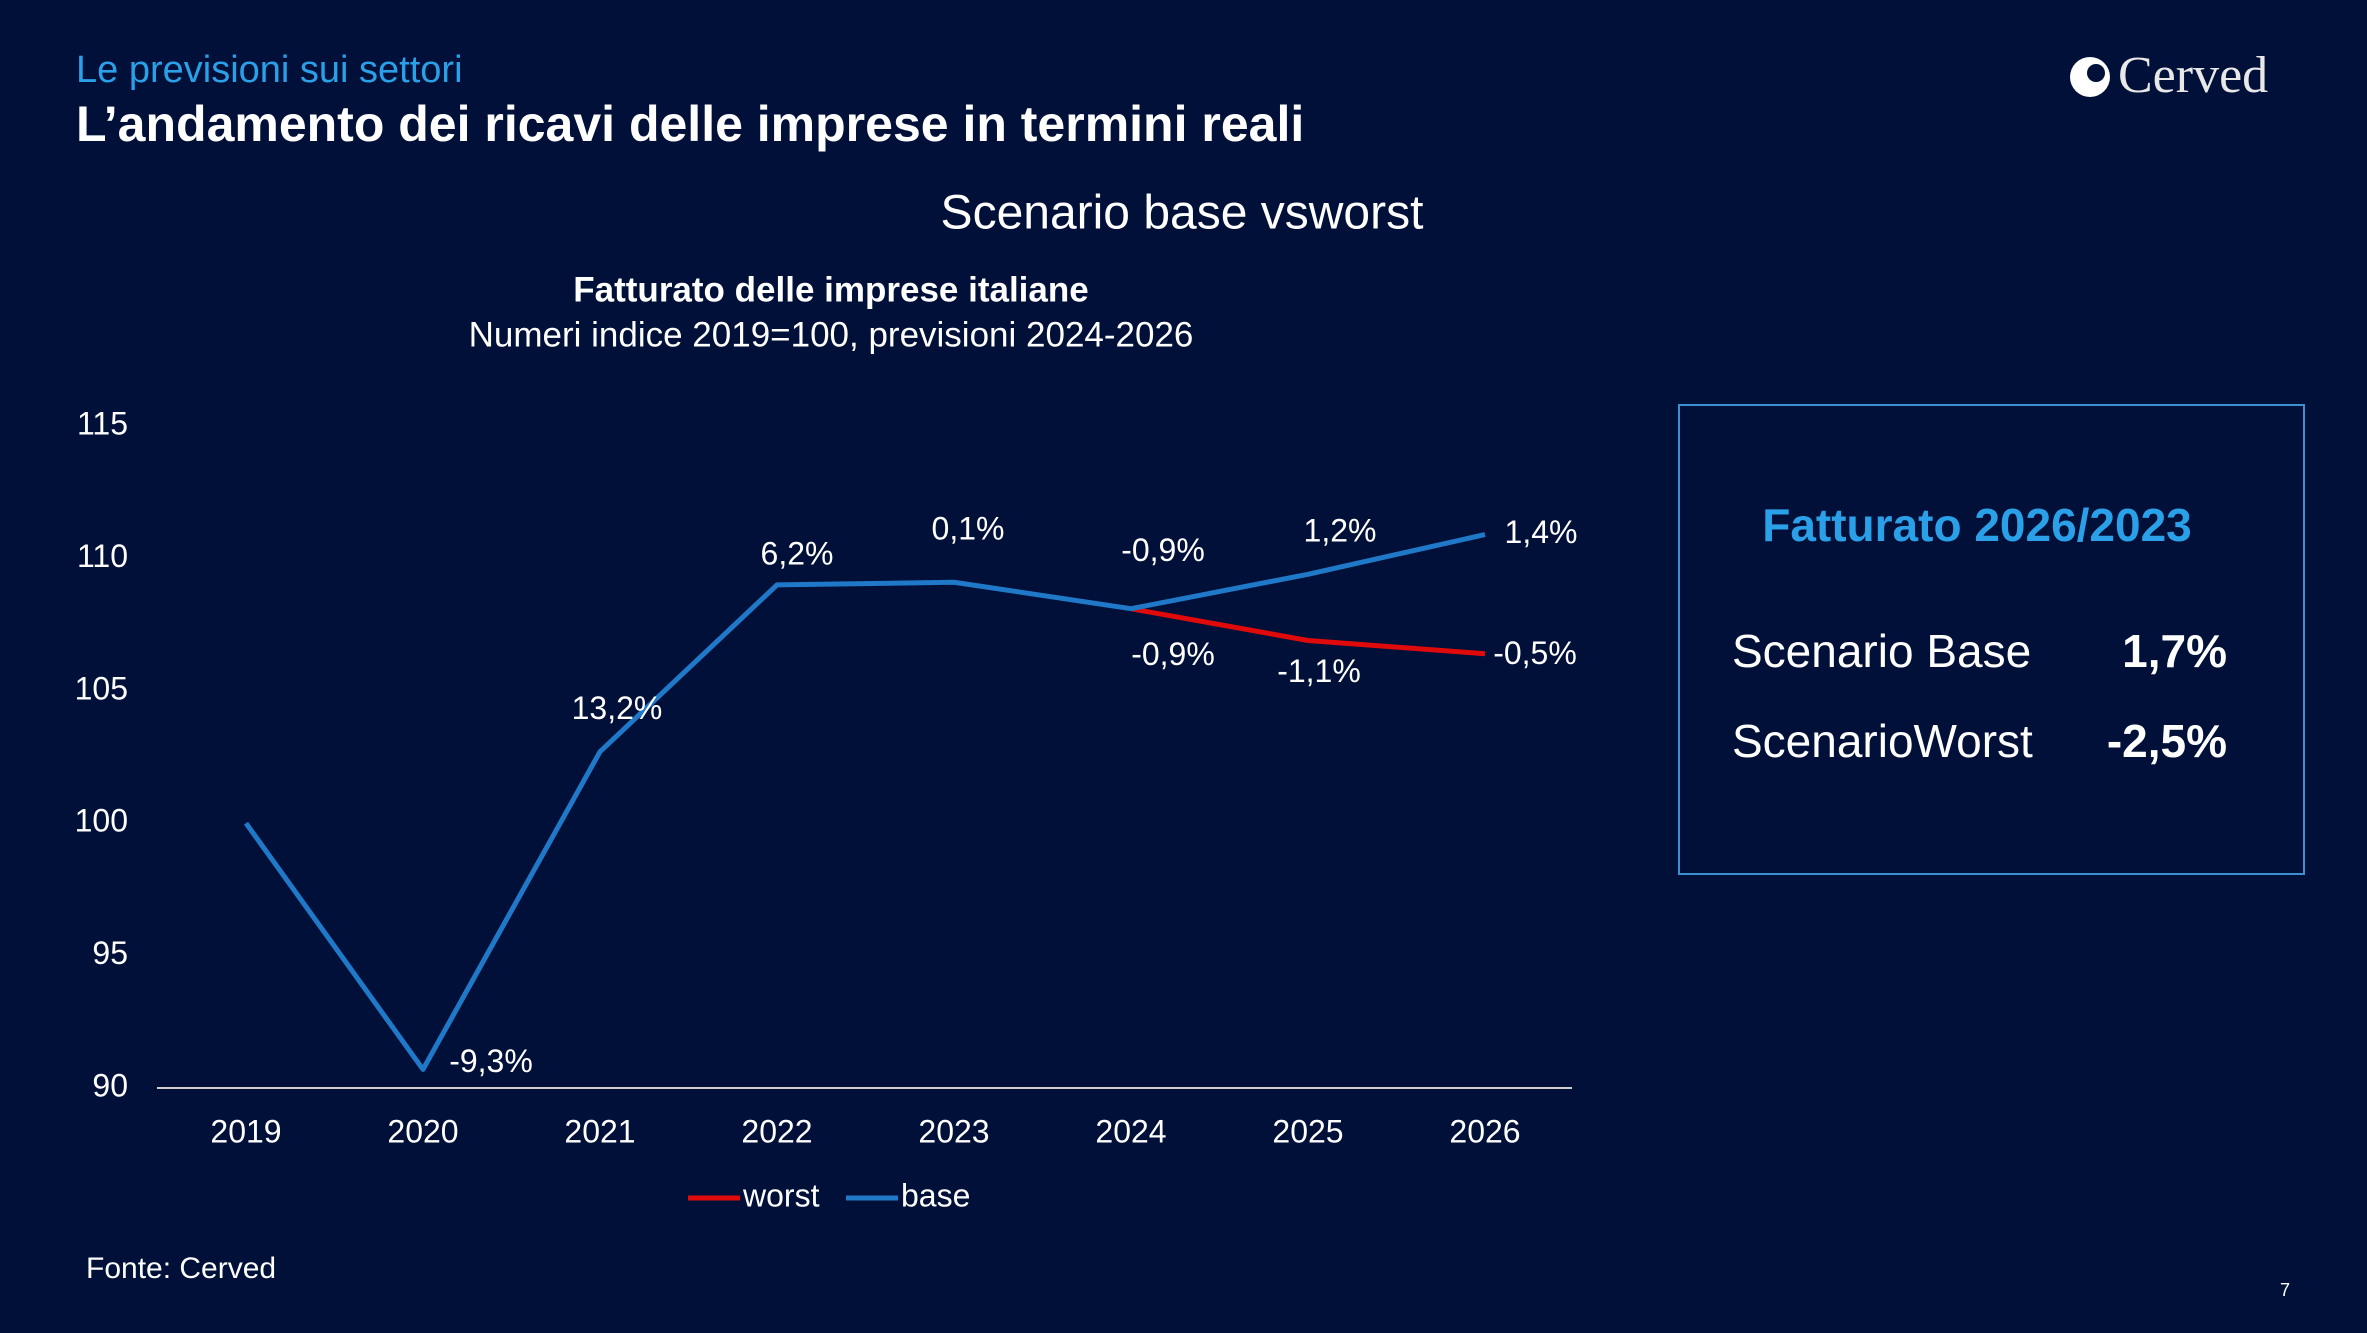 Image resolution: width=2367 pixels, height=1333 pixels. I want to click on summary-box, so click(1991, 639).